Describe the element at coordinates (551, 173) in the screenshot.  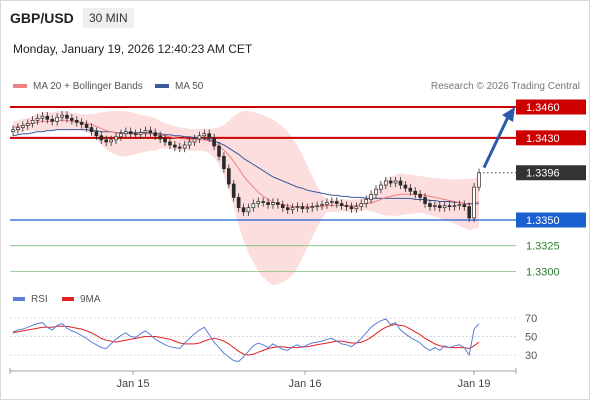
I see `current-price-label-bg` at that location.